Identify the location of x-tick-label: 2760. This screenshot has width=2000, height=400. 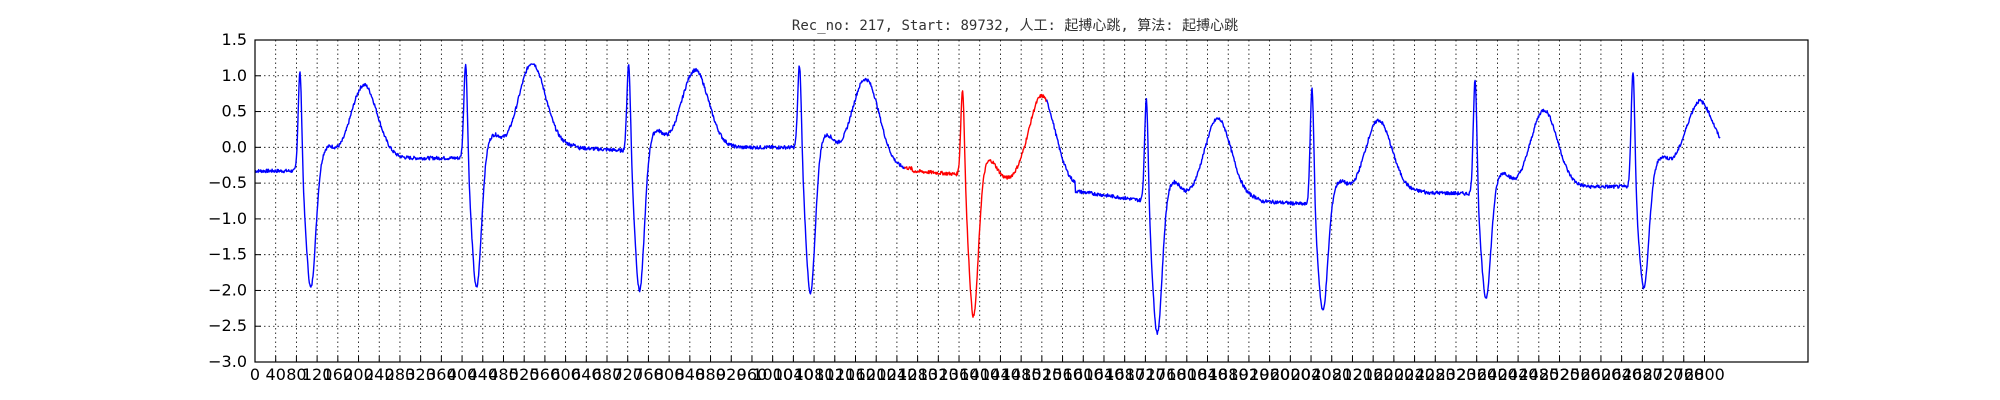
(1683, 374).